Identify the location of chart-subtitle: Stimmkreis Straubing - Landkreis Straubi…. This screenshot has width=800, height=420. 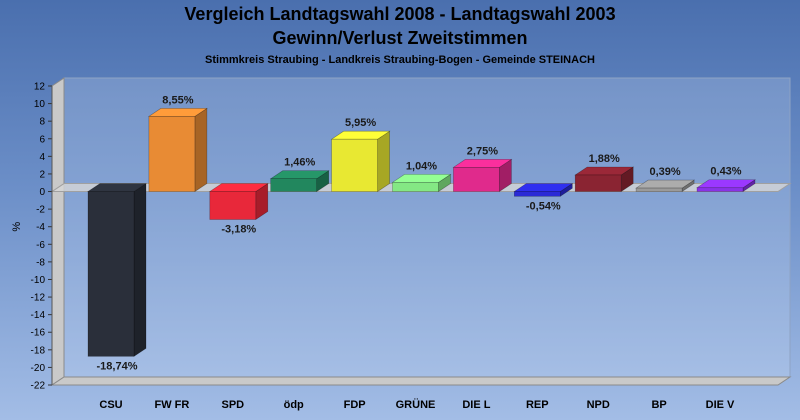
(400, 60).